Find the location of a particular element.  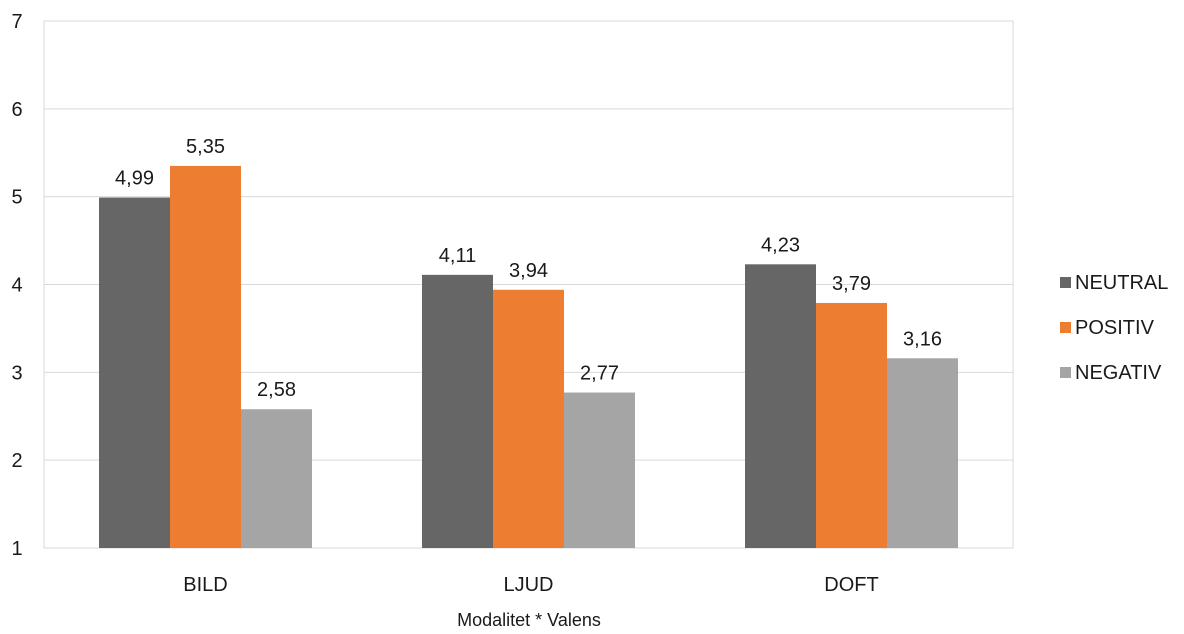

data-label: 5,35 is located at coordinates (205, 147).